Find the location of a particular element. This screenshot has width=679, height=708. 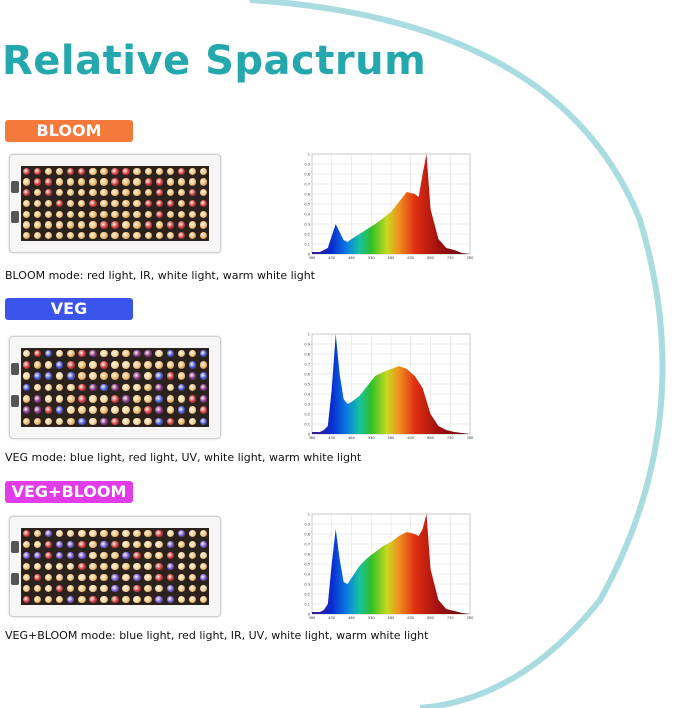

x-tick-label: 780 is located at coordinates (470, 438).